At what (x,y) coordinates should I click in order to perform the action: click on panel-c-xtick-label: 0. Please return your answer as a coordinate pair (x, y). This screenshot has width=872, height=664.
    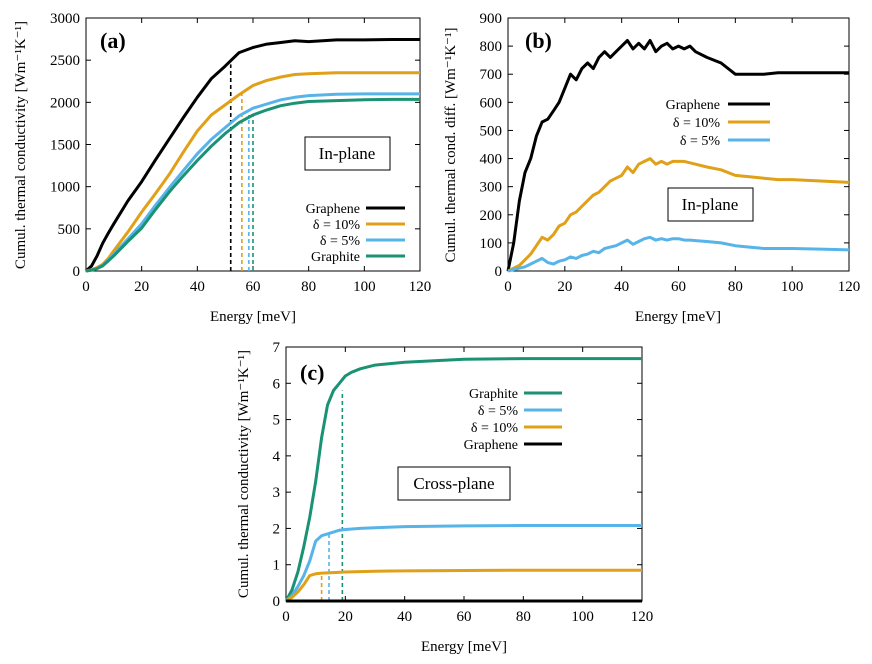
    Looking at the image, I should click on (286, 617).